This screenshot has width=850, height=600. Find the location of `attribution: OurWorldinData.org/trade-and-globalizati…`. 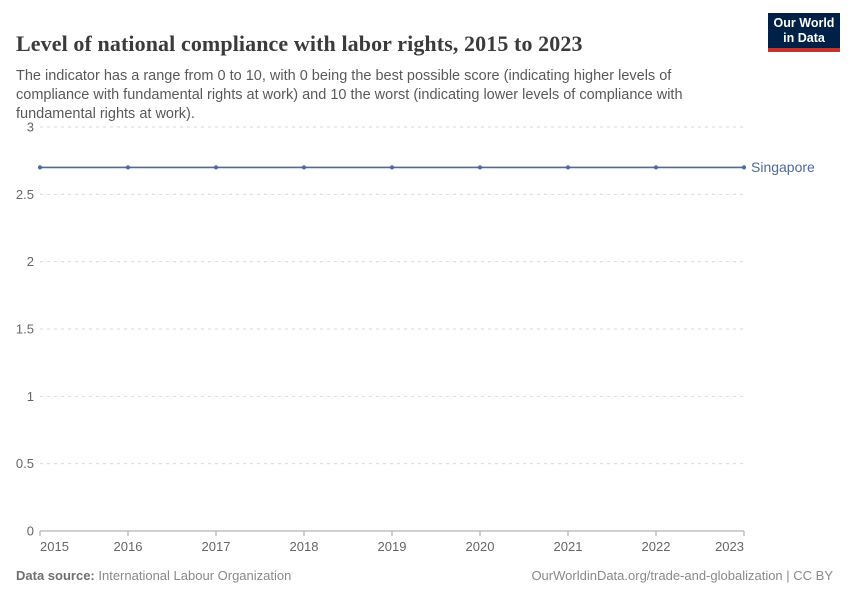

attribution: OurWorldinData.org/trade-and-globalizati… is located at coordinates (682, 575).